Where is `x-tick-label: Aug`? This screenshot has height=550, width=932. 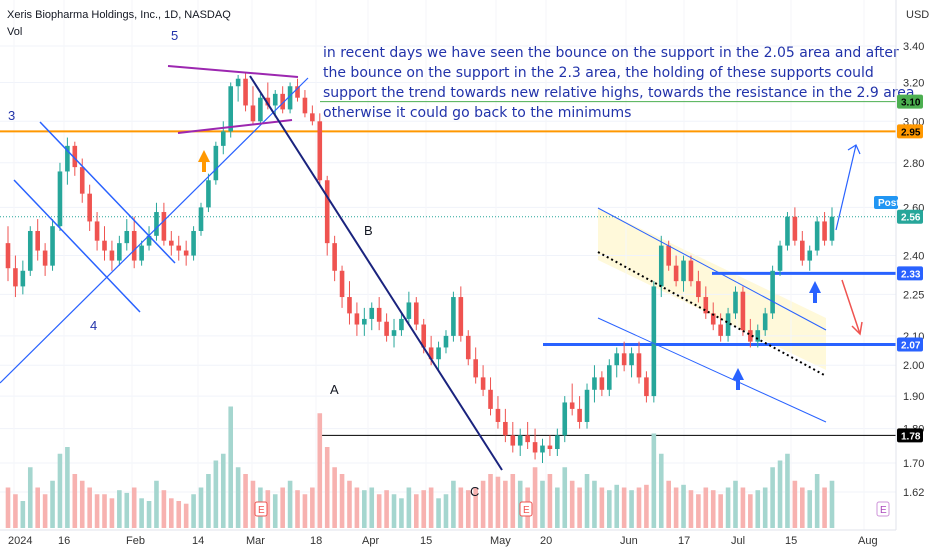 x-tick-label: Aug is located at coordinates (868, 541).